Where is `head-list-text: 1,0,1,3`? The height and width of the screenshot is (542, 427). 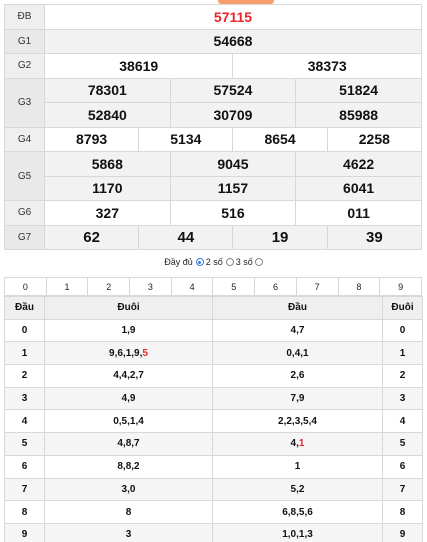
head-list-text: 1,0,1,3 is located at coordinates (297, 535).